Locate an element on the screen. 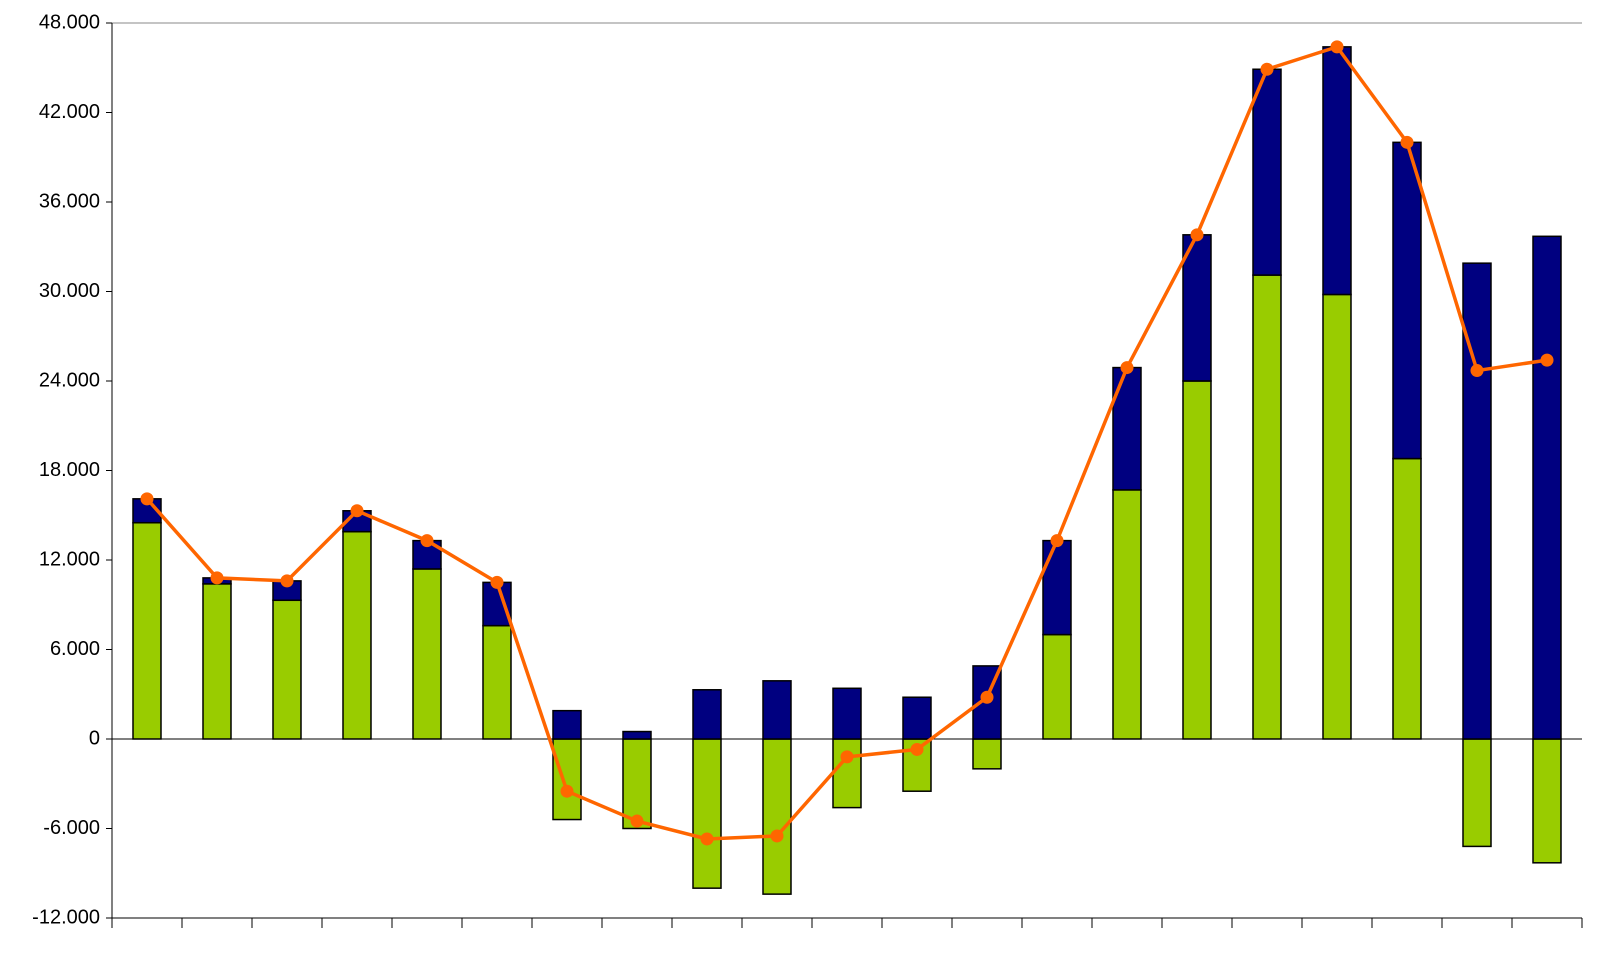 Image resolution: width=1621 pixels, height=958 pixels. y-tick-label: 36.000 is located at coordinates (69, 201).